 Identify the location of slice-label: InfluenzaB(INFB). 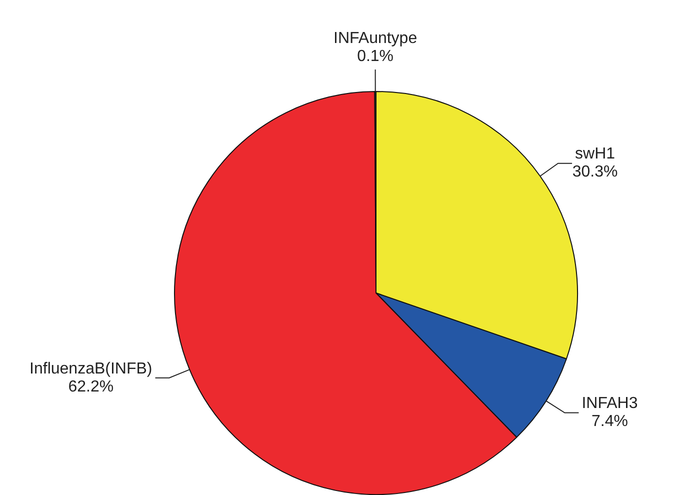
(91, 369).